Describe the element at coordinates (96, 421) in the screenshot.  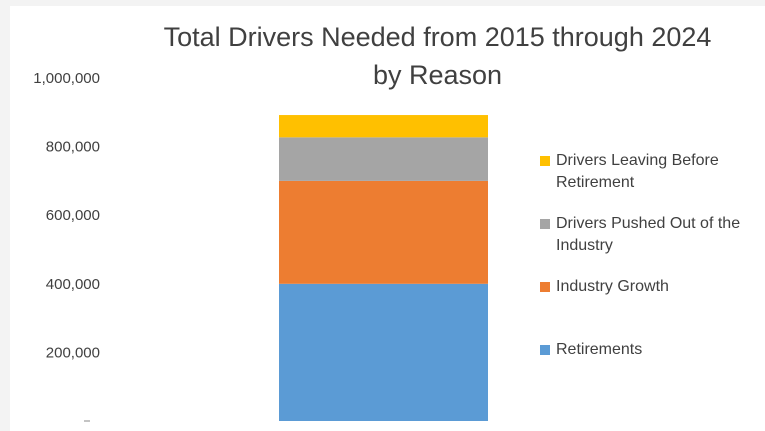
I see `y-tick-label: 0` at that location.